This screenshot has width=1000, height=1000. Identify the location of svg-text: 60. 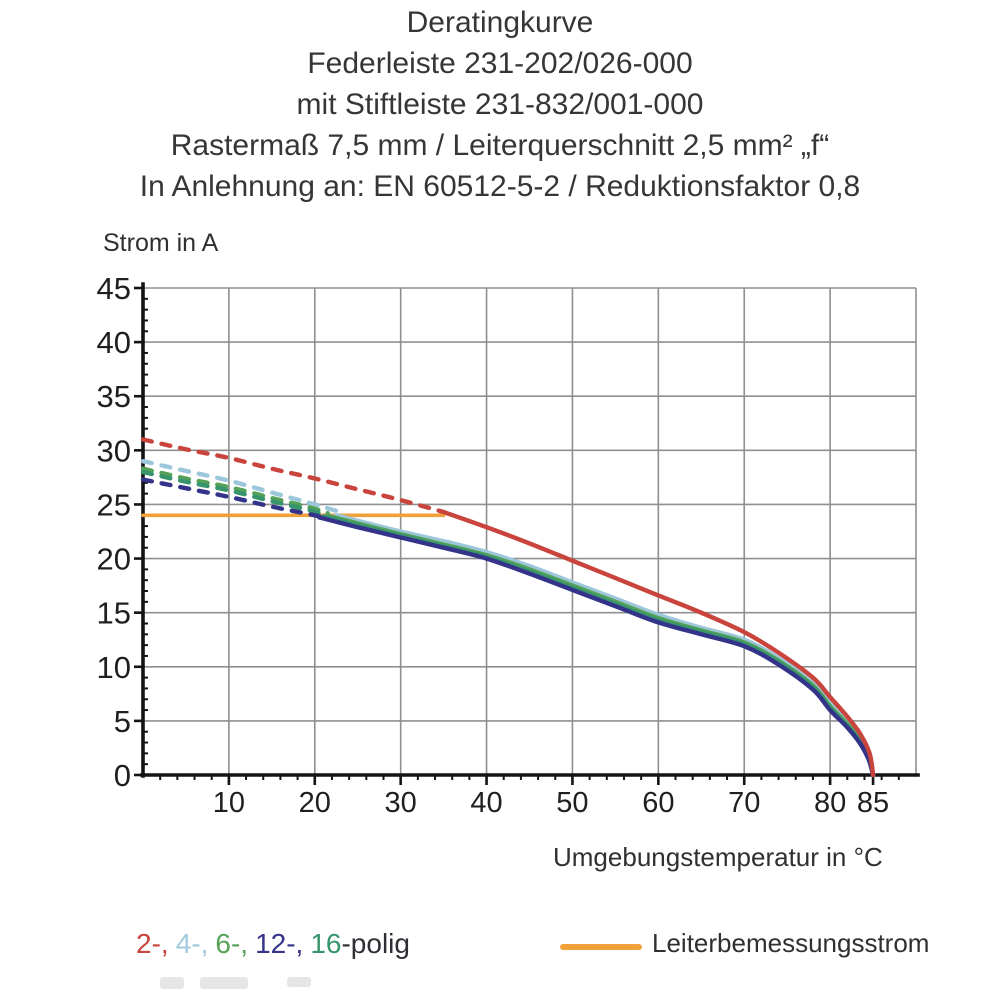
(658, 803).